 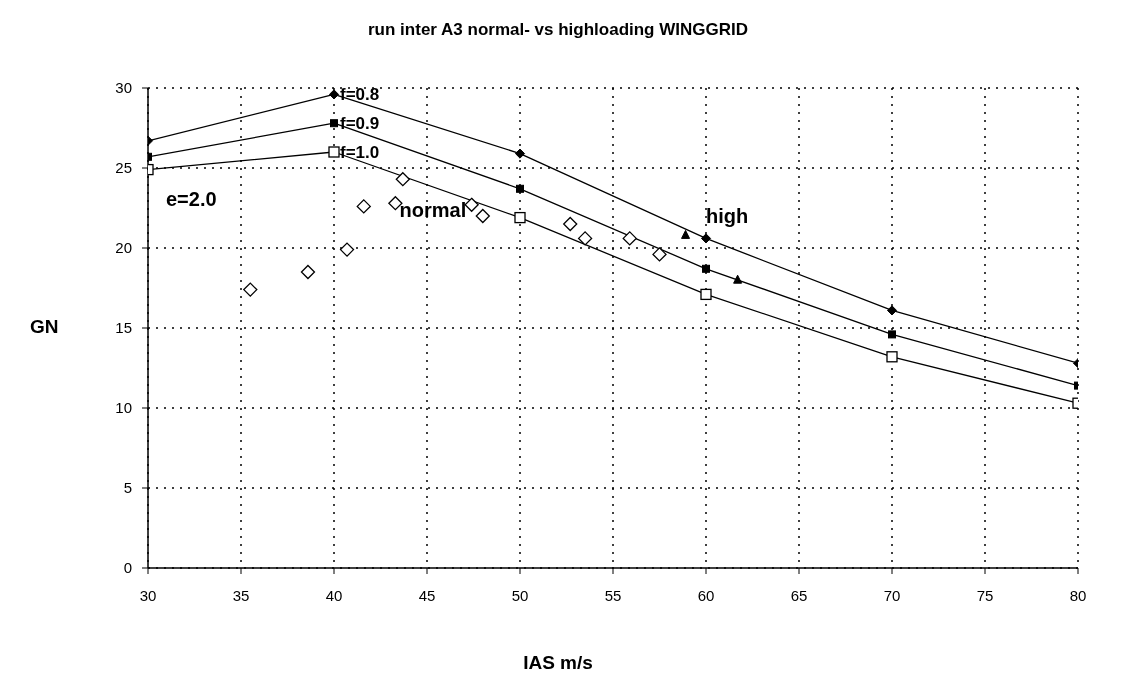 I want to click on x-tick-label: 45, so click(x=427, y=595).